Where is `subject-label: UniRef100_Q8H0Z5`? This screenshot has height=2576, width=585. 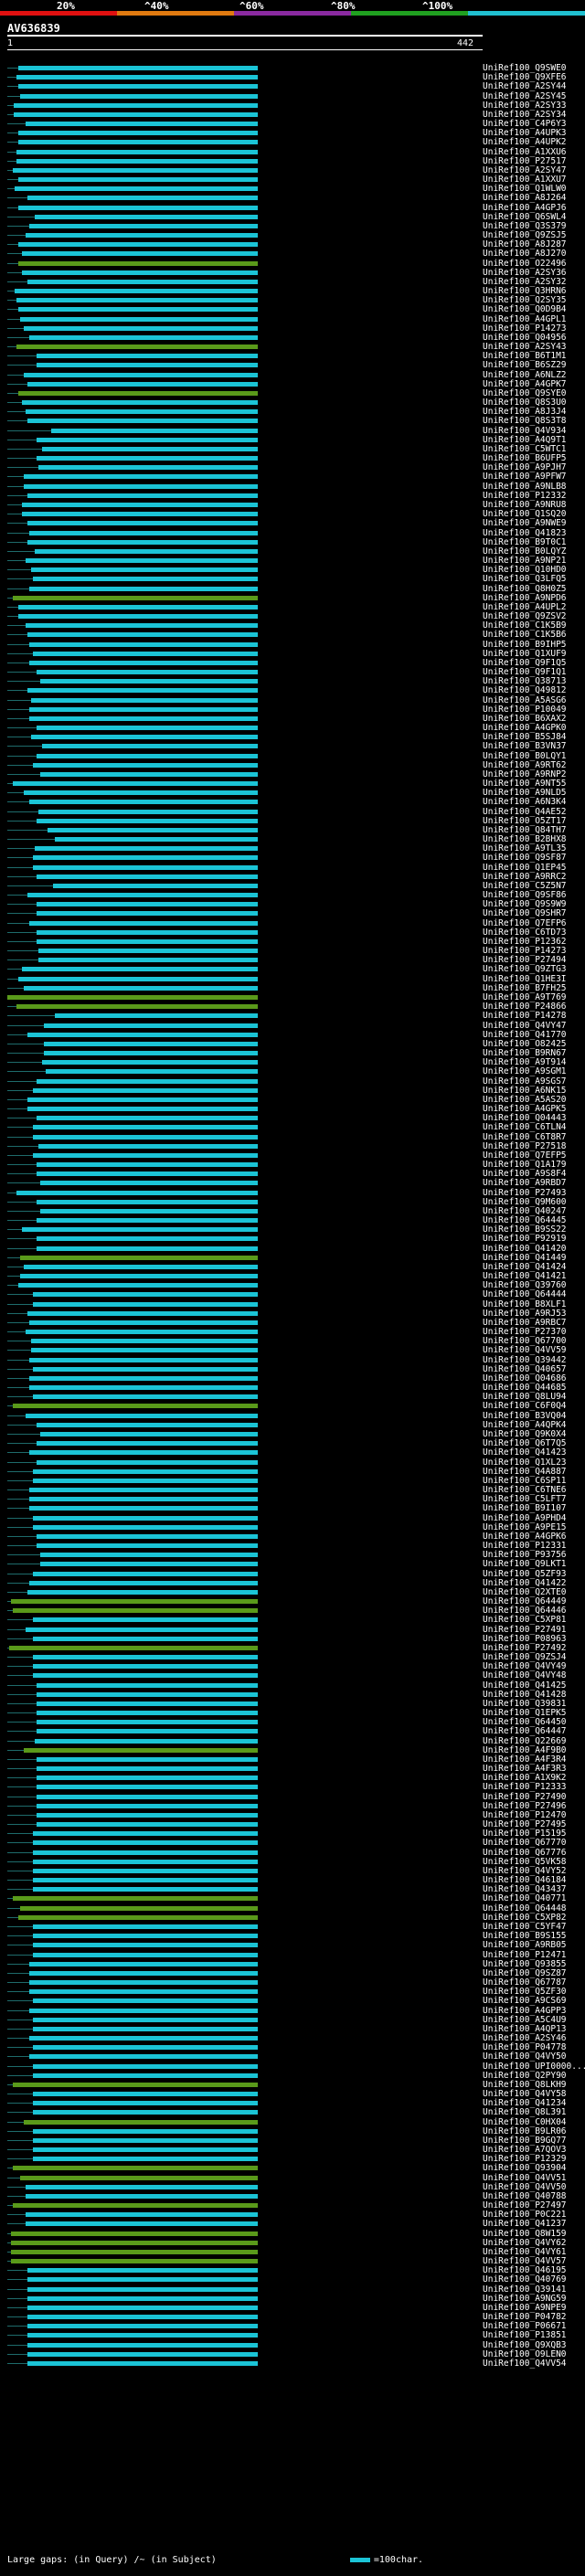
subject-label: UniRef100_Q8H0Z5 is located at coordinates (525, 589).